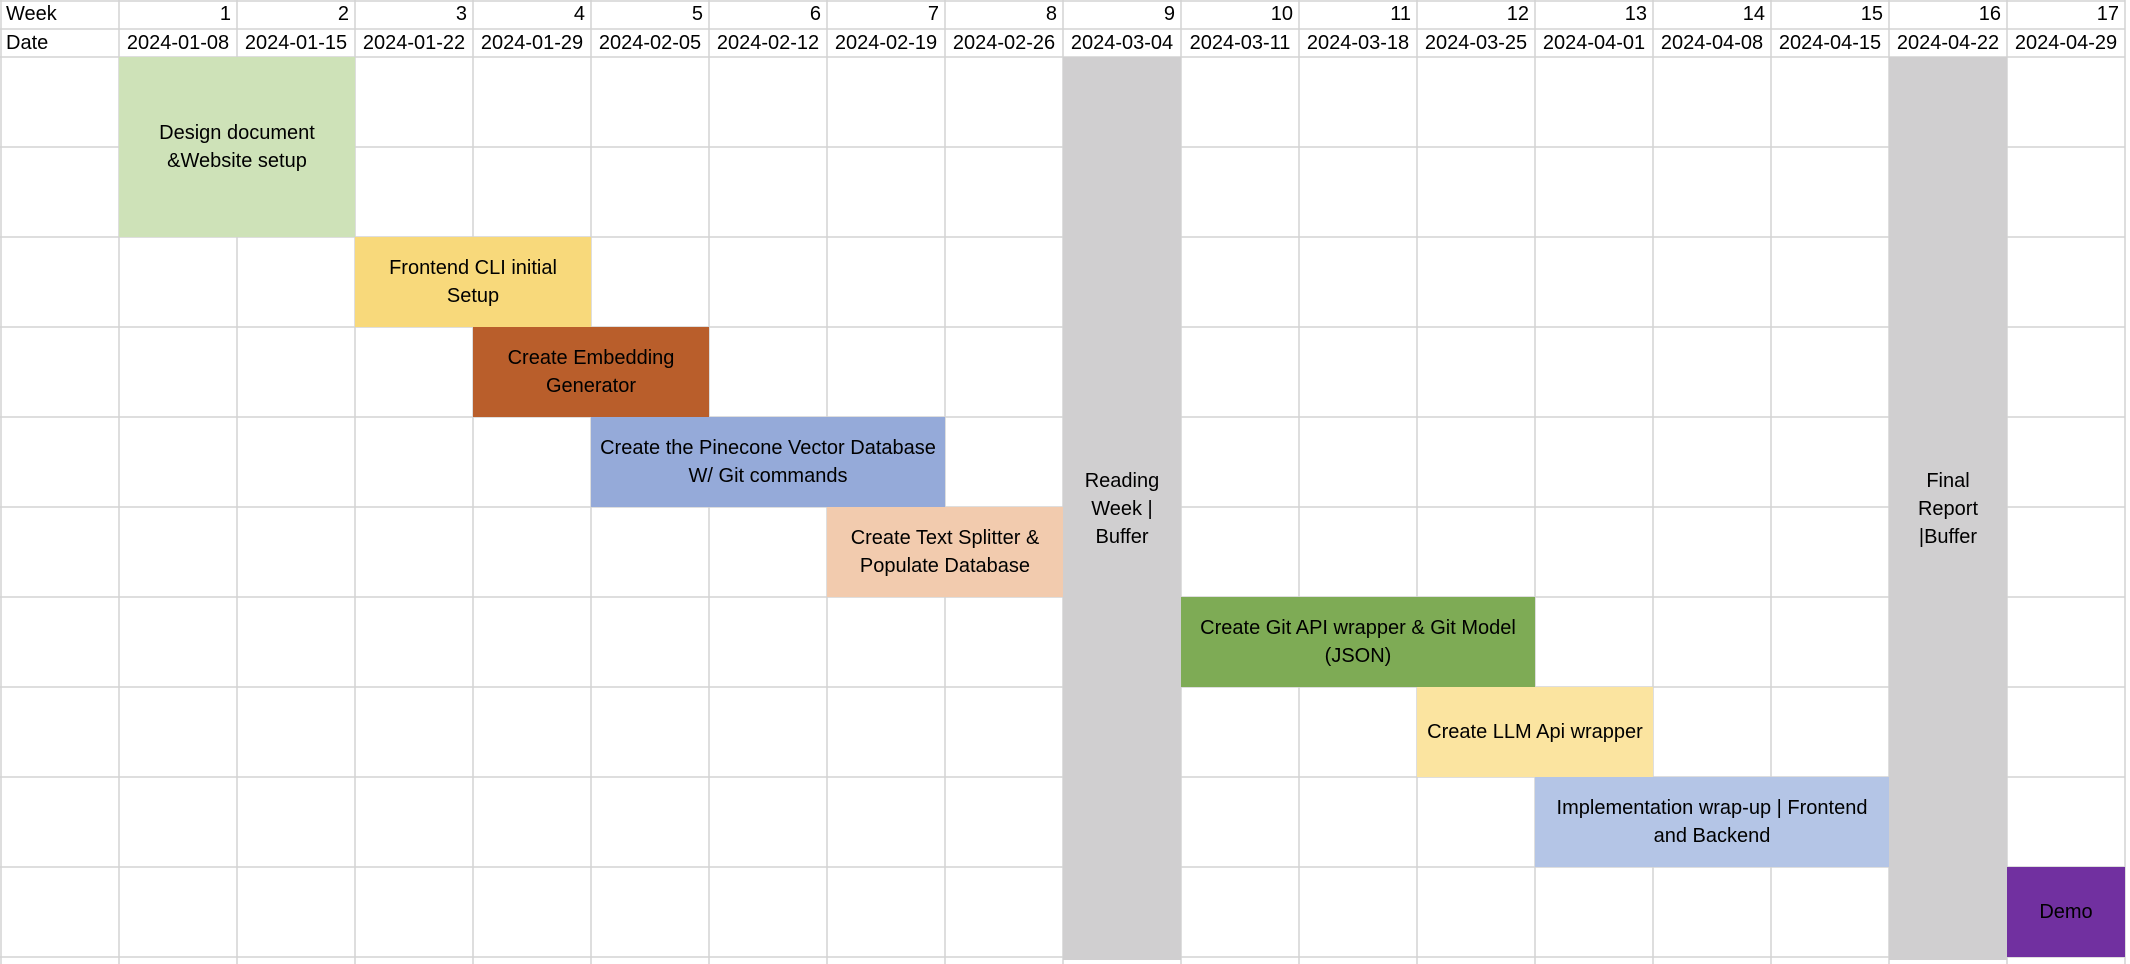  Describe the element at coordinates (933, 14) in the screenshot. I see `week-number: 7` at that location.